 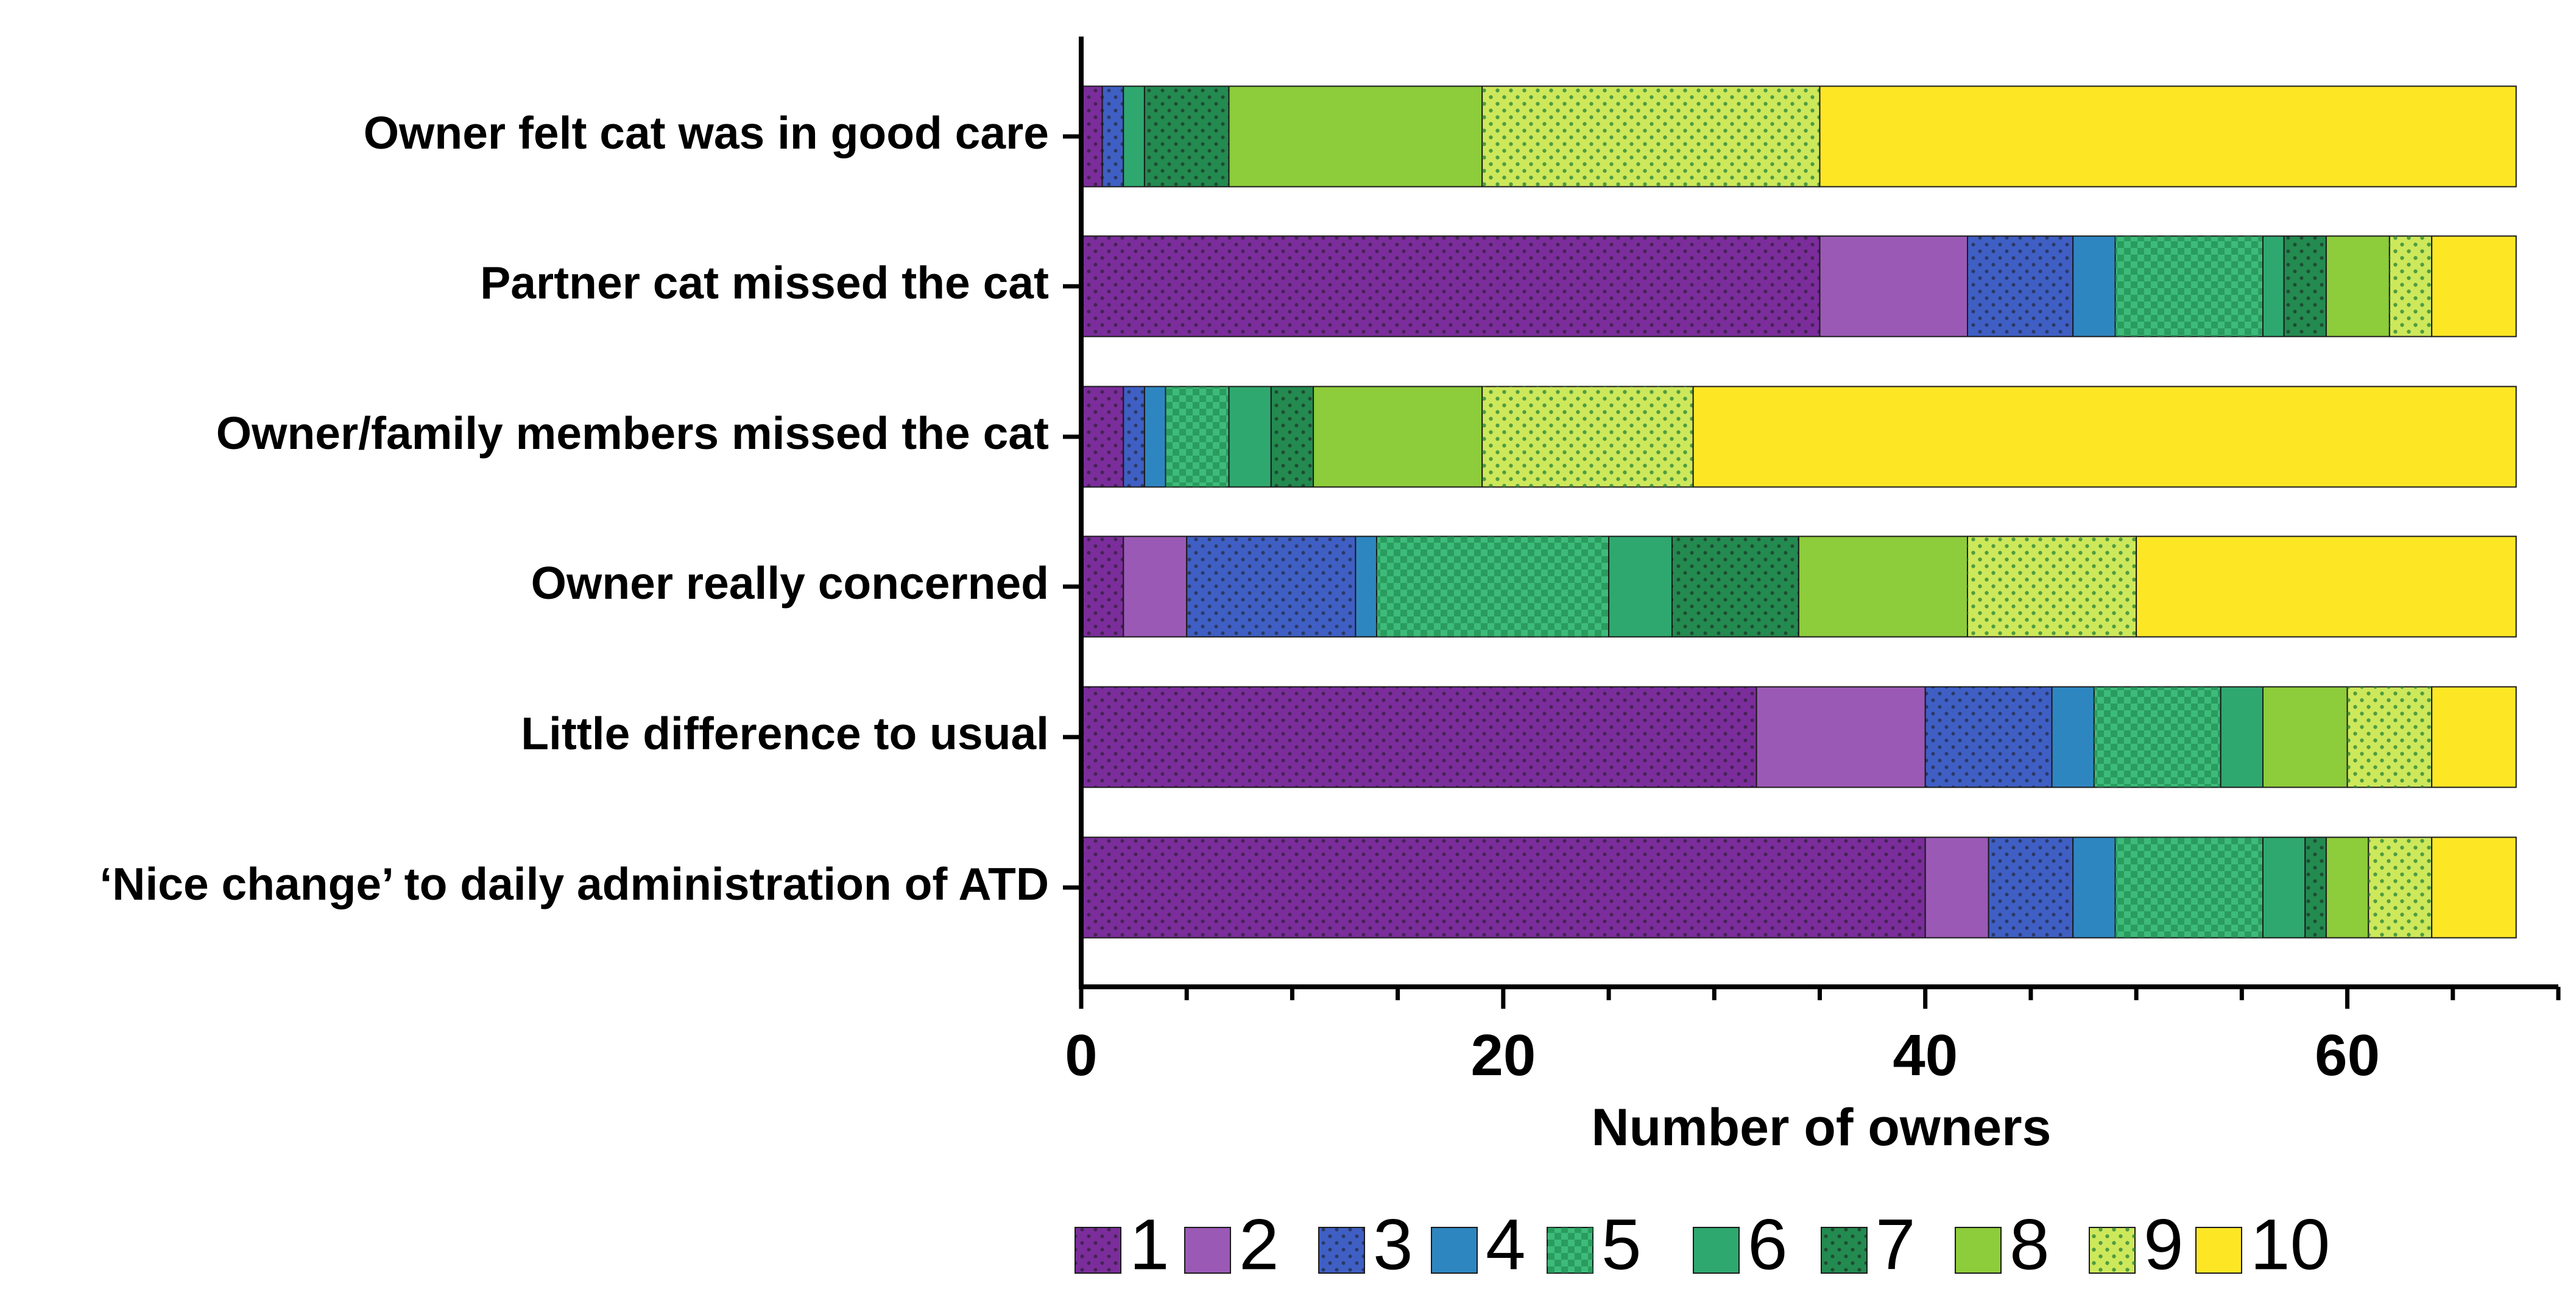 What do you see at coordinates (785, 734) in the screenshot?
I see `category-label: Little difference to usual` at bounding box center [785, 734].